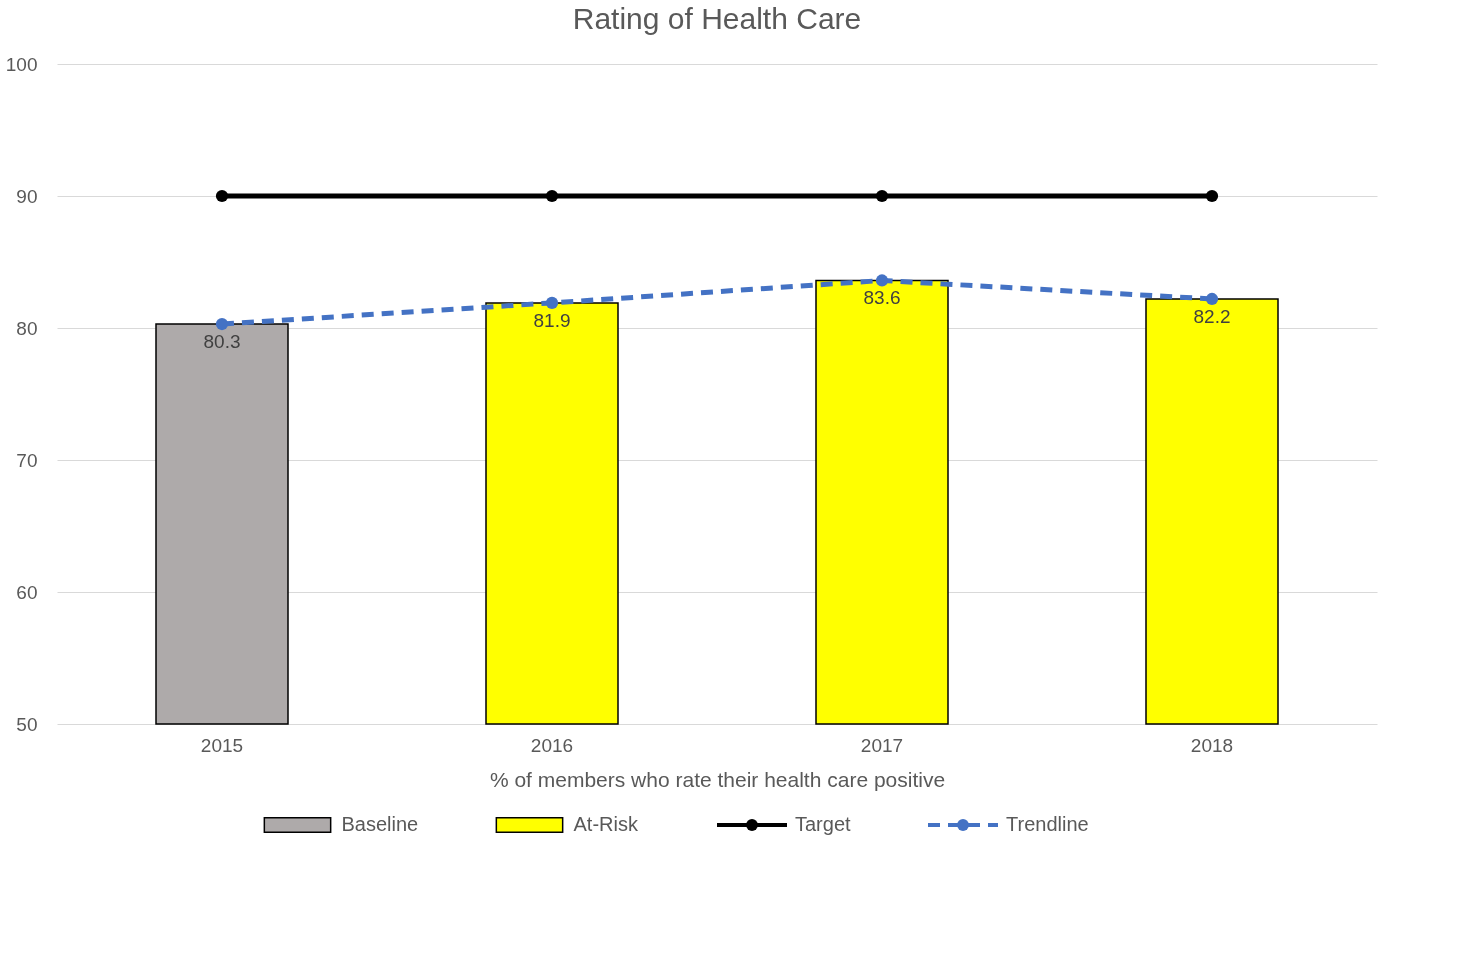 The width and height of the screenshot is (1458, 976). Describe the element at coordinates (380, 824) in the screenshot. I see `legend-label: Baseline` at that location.